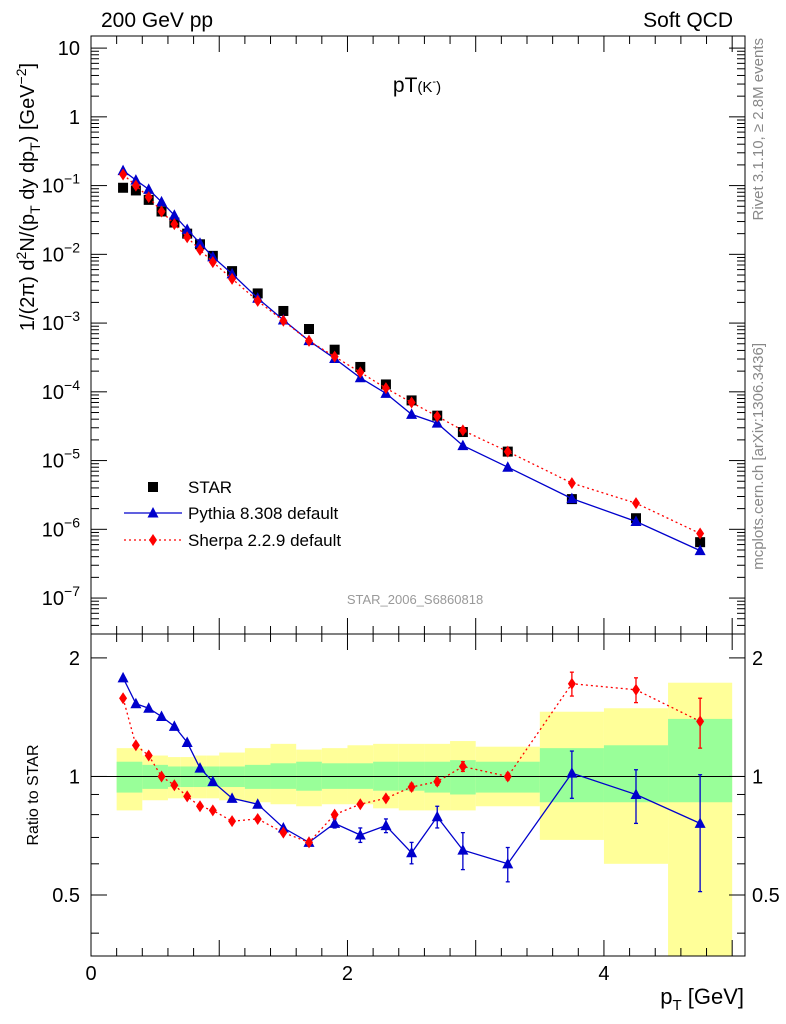 Image resolution: width=786 pixels, height=1024 pixels. Describe the element at coordinates (33, 794) in the screenshot. I see `ratio-ylabel: Ratio to STAR` at that location.